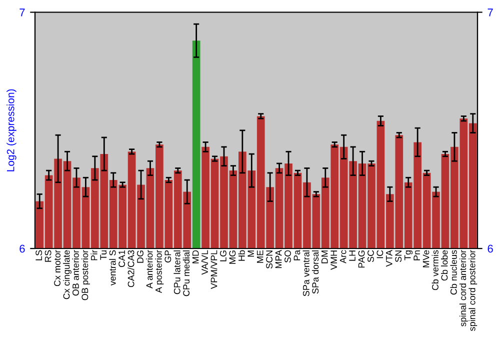  What do you see at coordinates (380, 254) in the screenshot?
I see `x-tick-label: IC` at bounding box center [380, 254].